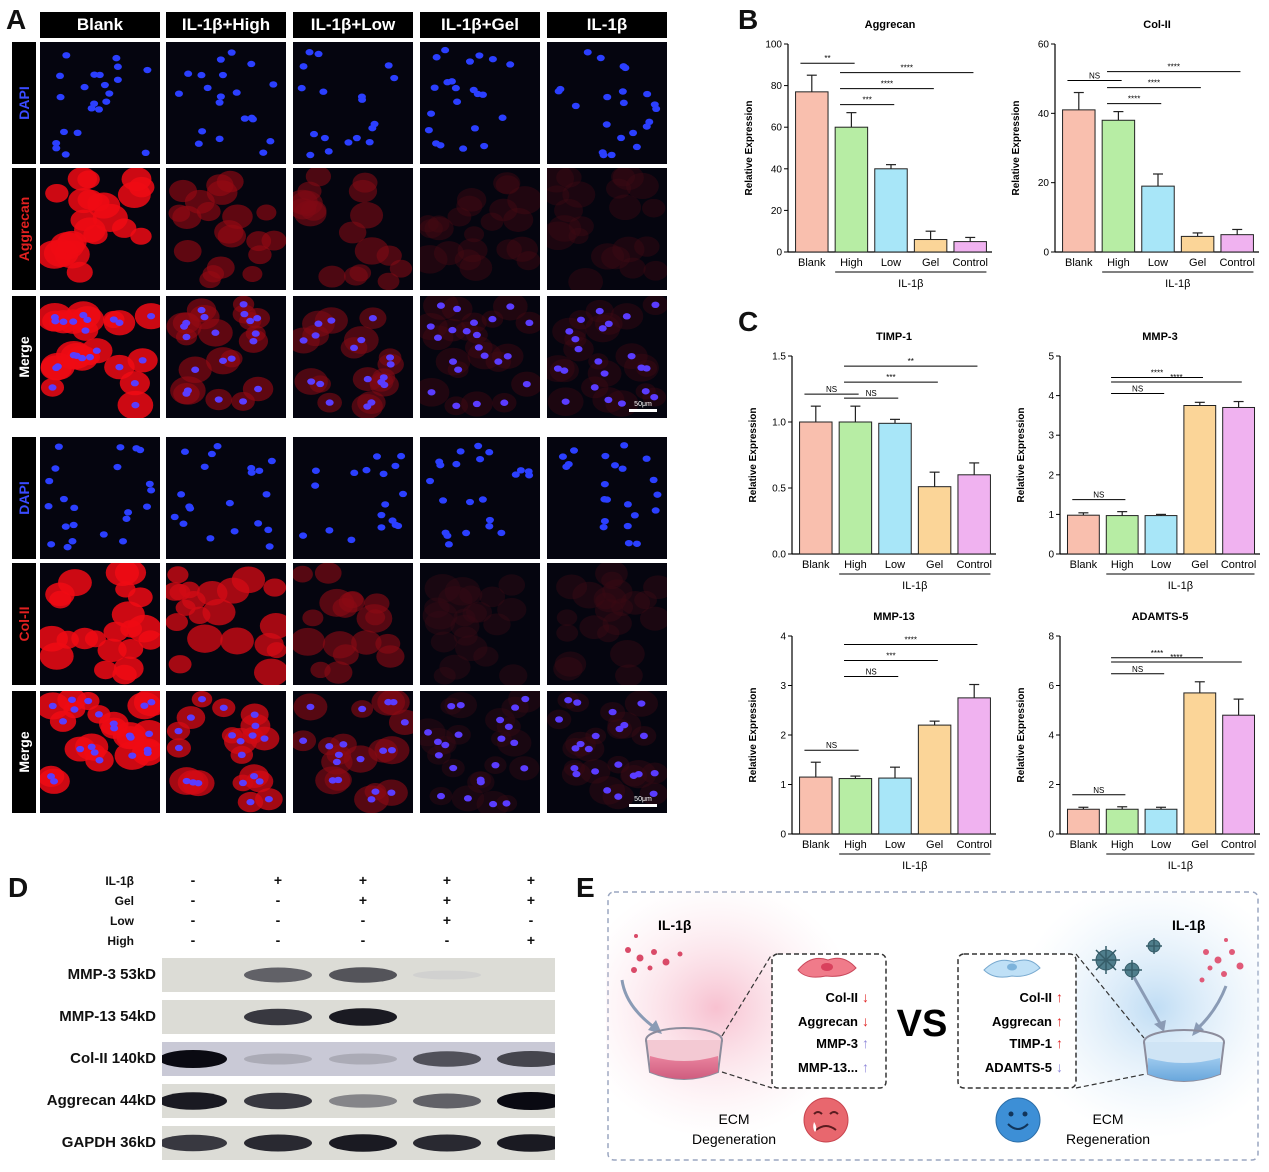 This screenshot has width=1269, height=1172. Describe the element at coordinates (24, 624) in the screenshot. I see `row-label-4: Col-II` at that location.